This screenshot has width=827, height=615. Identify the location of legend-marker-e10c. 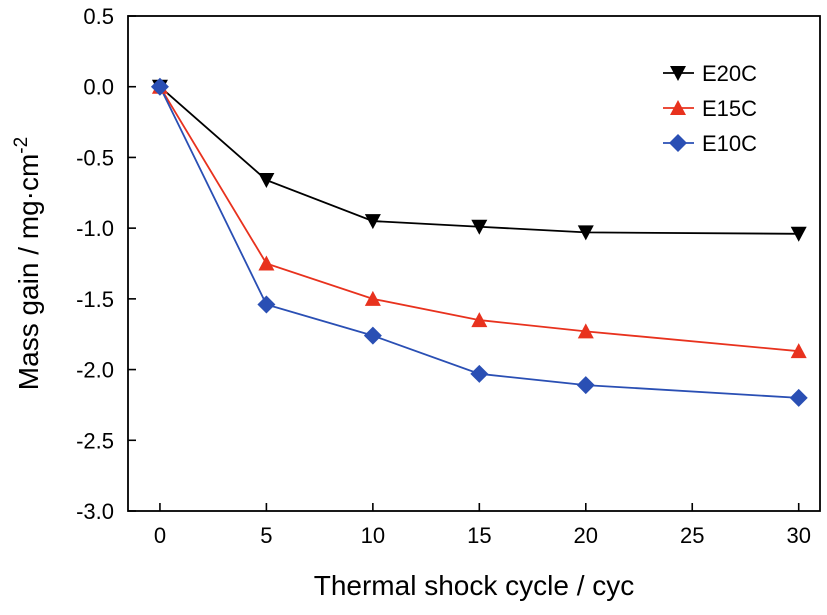
(678, 143).